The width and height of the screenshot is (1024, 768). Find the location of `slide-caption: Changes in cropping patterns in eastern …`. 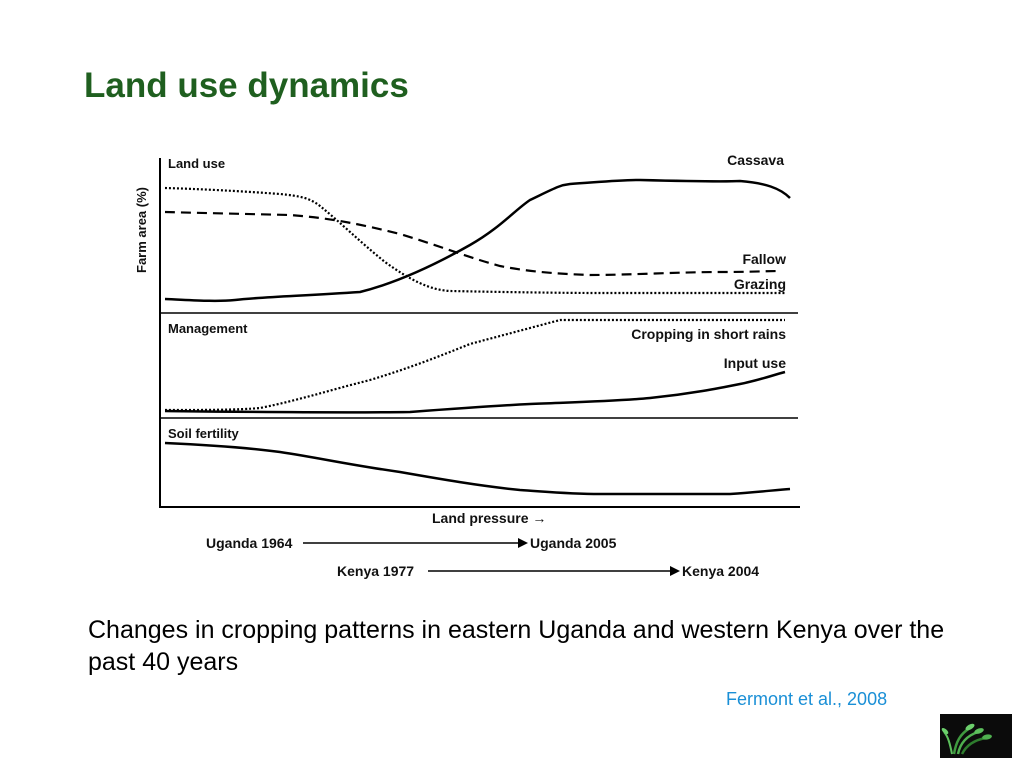

slide-caption: Changes in cropping patterns in eastern … is located at coordinates (516, 646).